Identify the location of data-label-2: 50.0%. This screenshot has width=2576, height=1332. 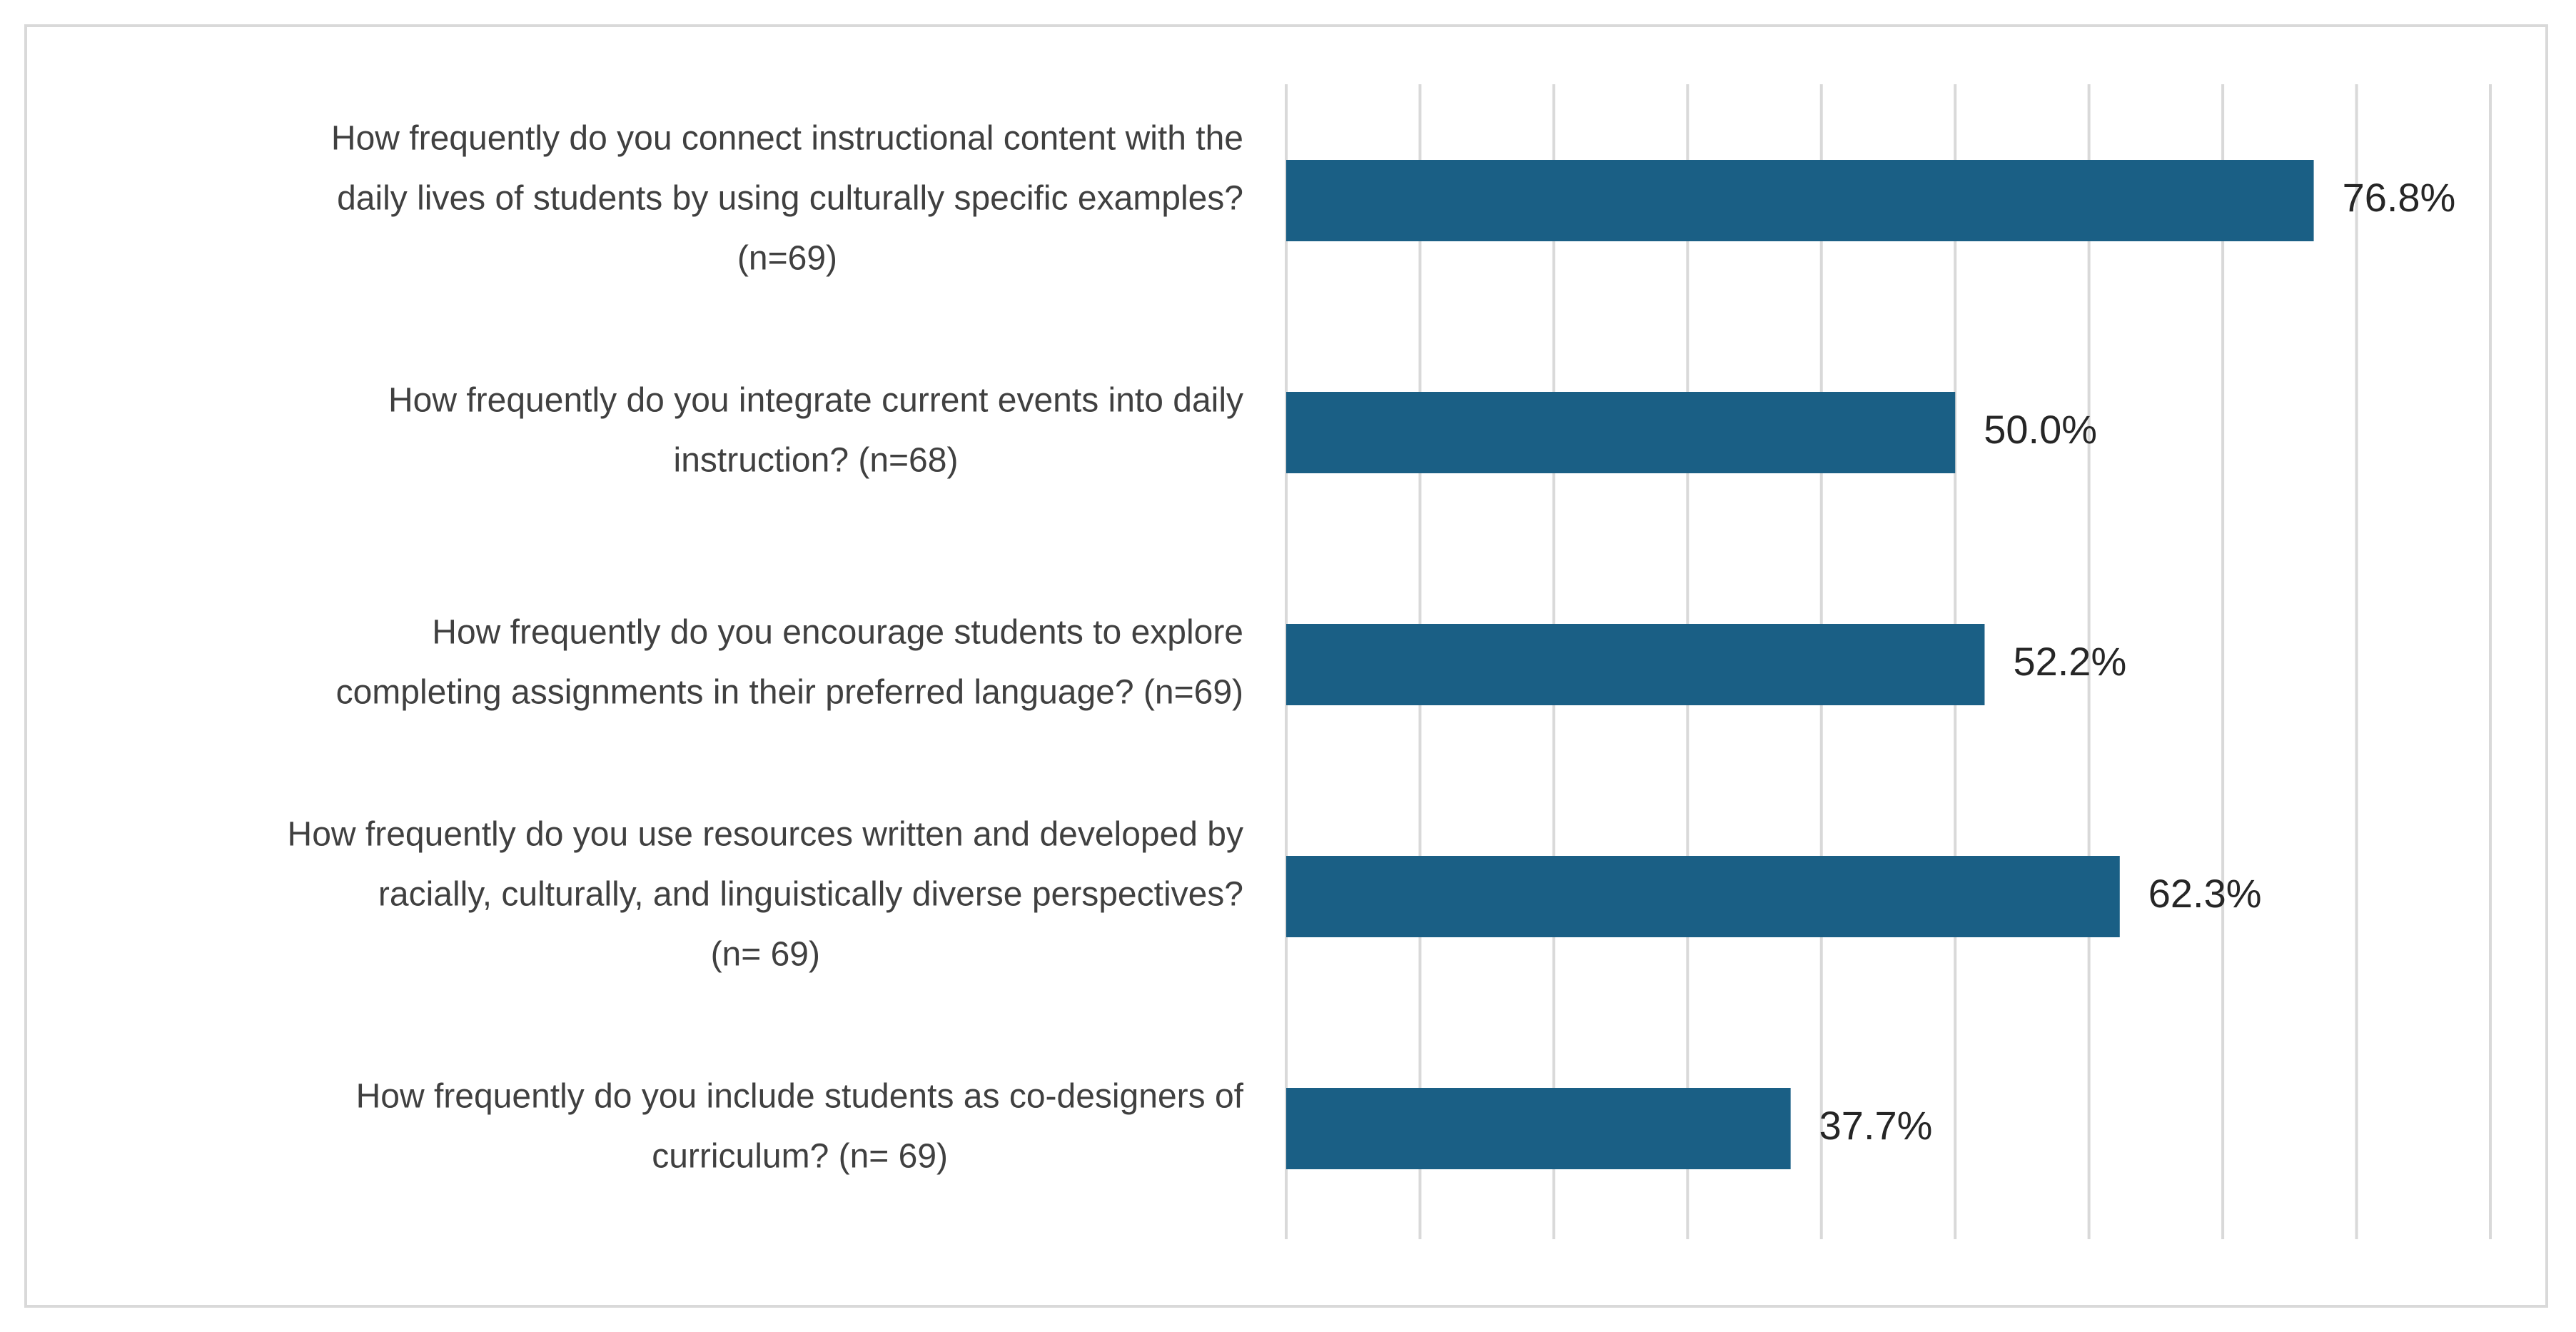
(2040, 429).